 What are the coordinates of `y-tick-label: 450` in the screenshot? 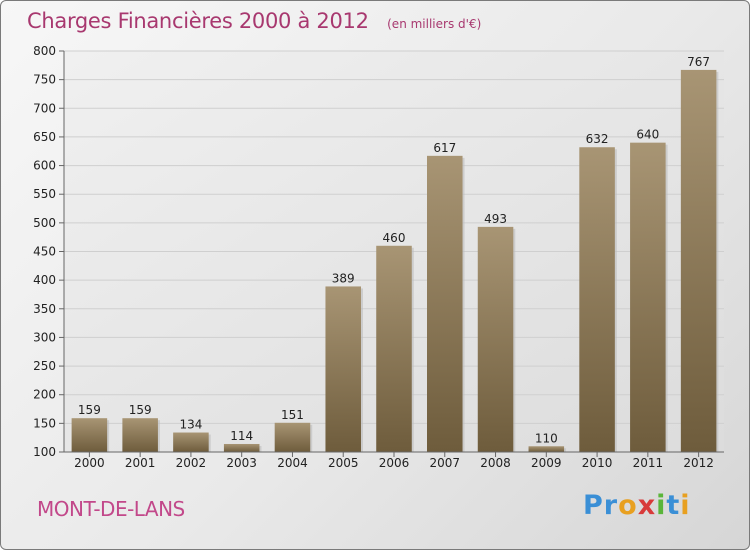 It's located at (44, 252).